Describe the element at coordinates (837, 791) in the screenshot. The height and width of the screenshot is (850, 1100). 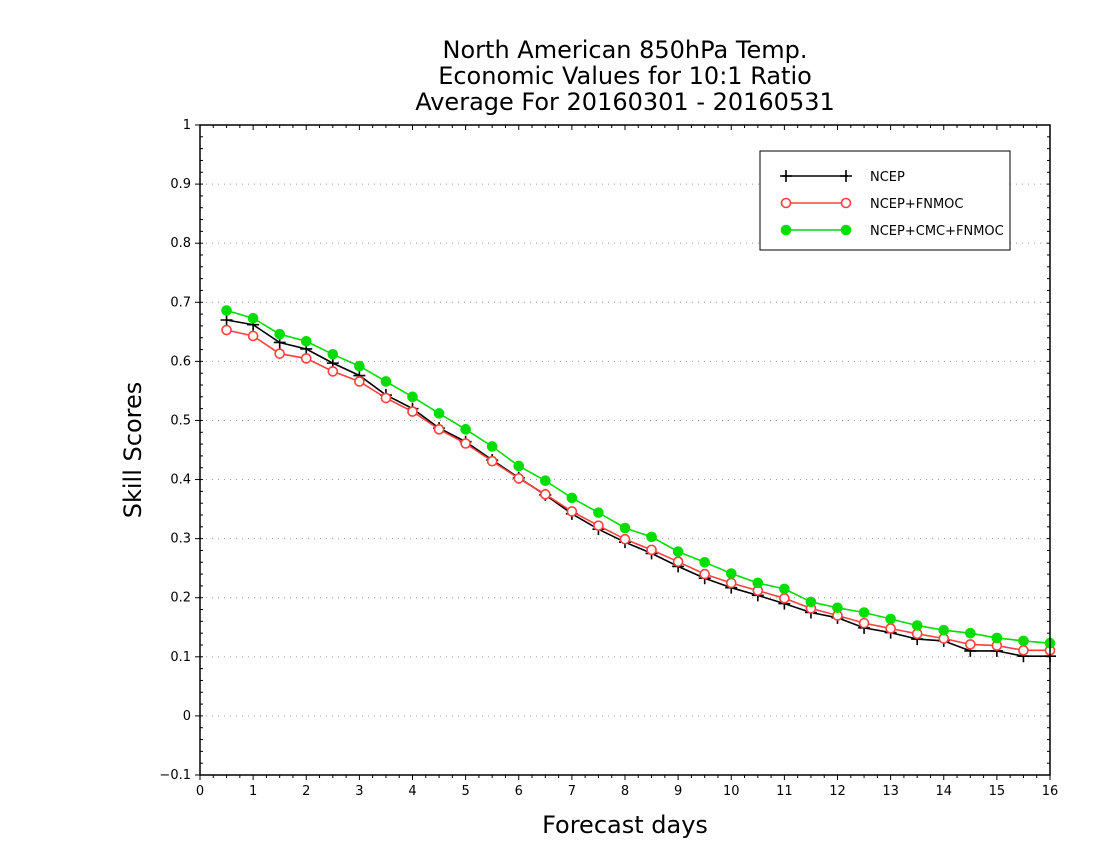
I see `x-tick-label: 12` at that location.